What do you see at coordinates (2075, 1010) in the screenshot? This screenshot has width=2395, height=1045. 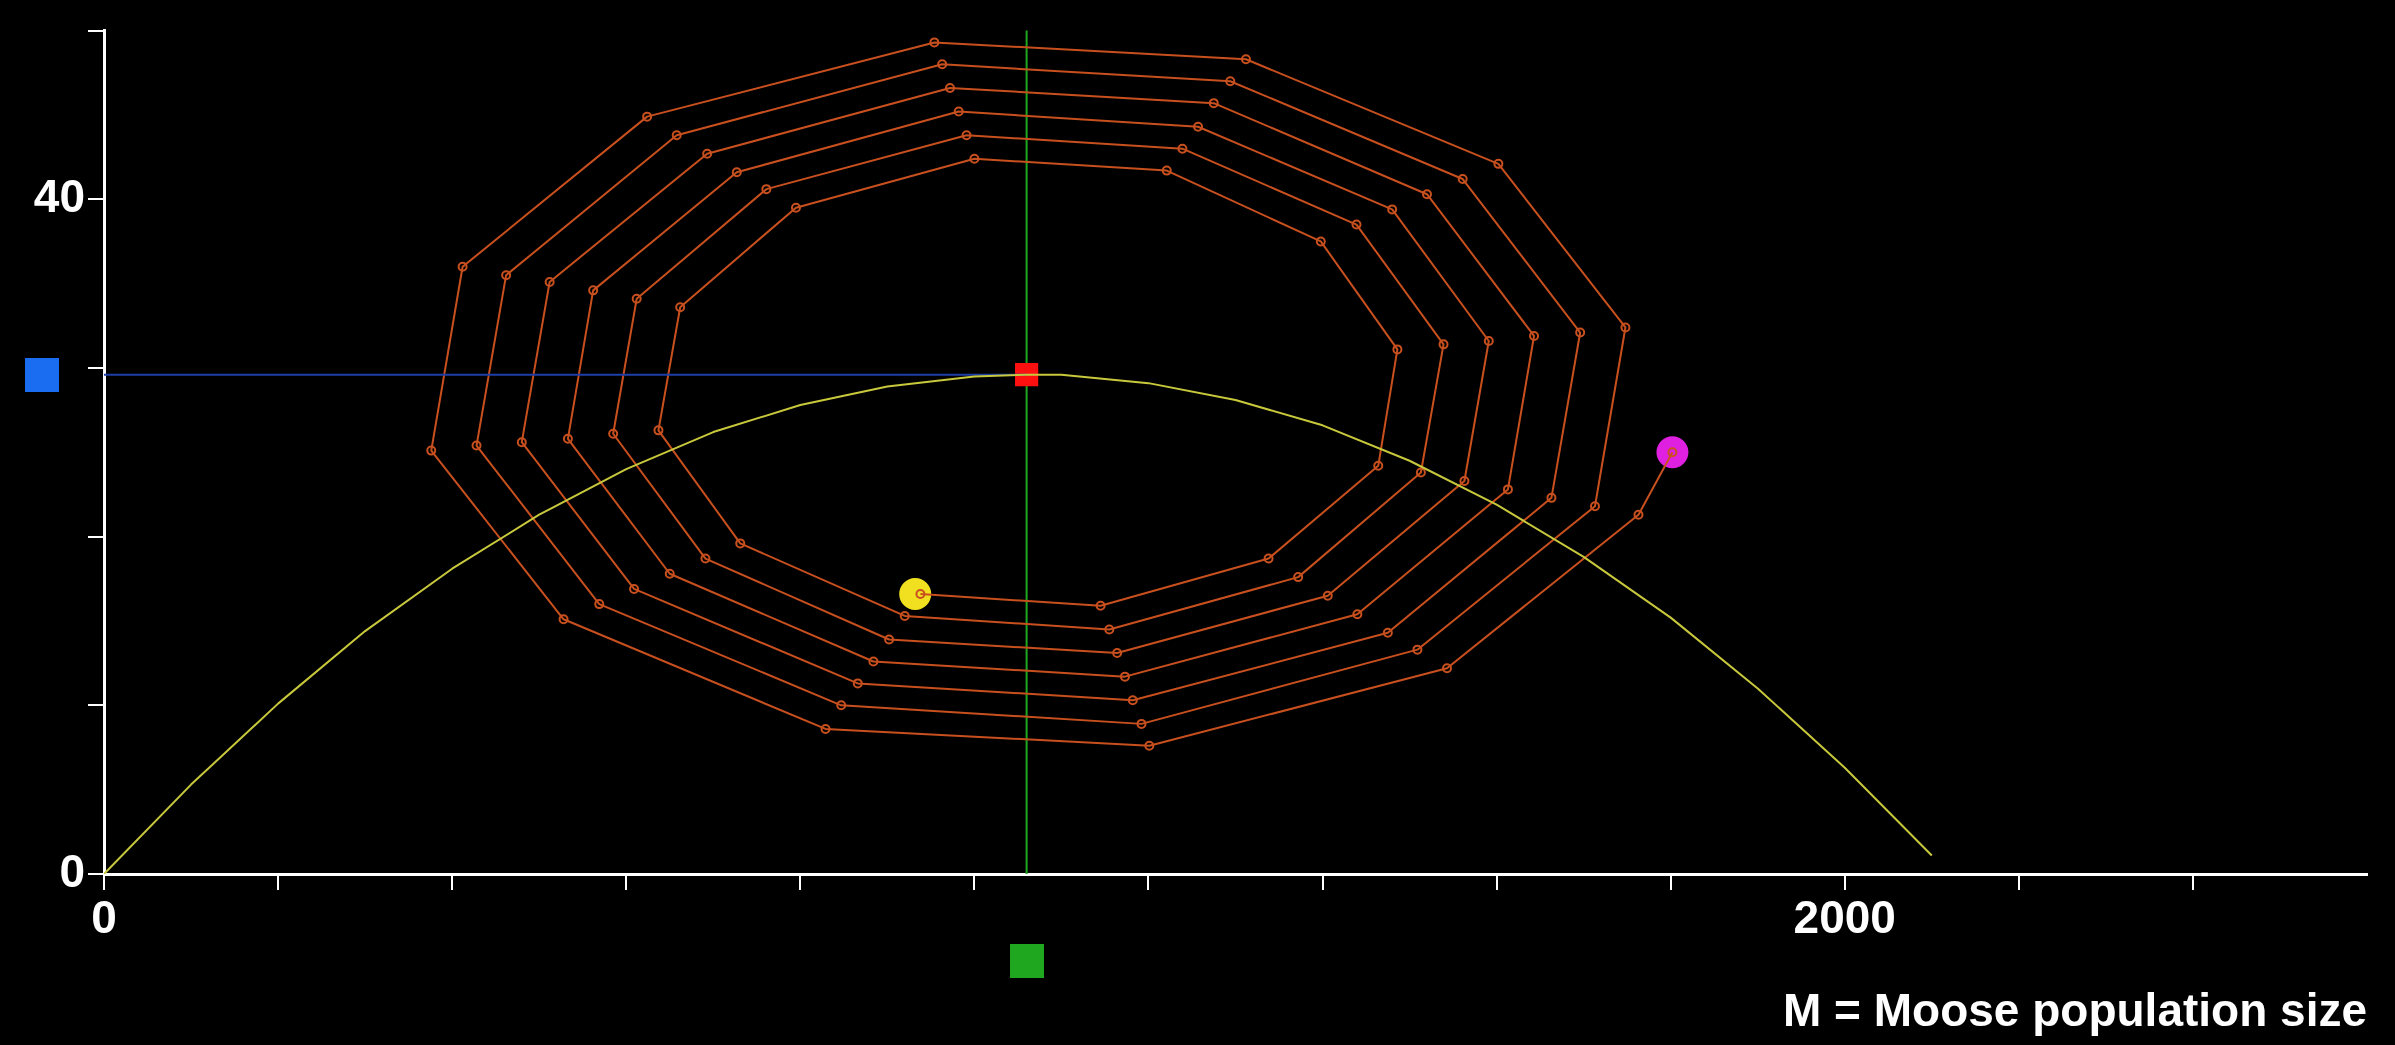 I see `x-axis-title: M = Moose population size` at bounding box center [2075, 1010].